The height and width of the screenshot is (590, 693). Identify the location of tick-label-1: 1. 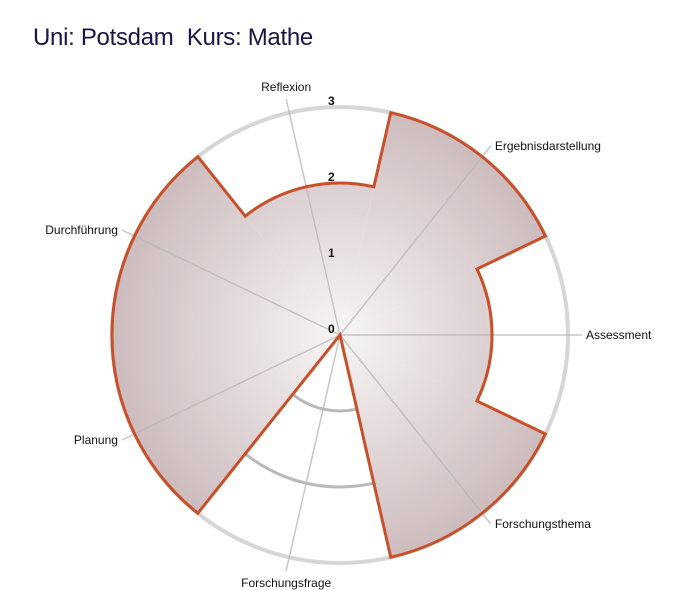
(331, 253).